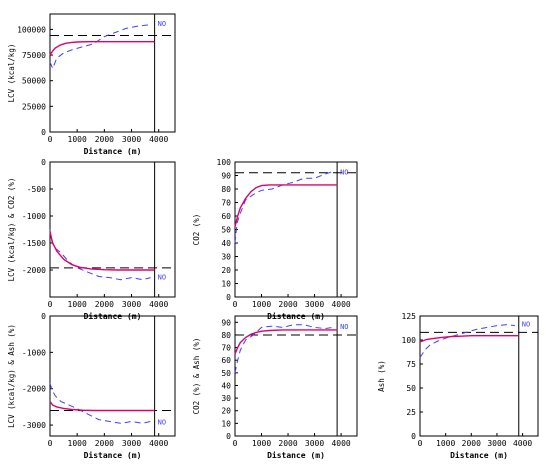 The height and width of the screenshot is (471, 550). Describe the element at coordinates (409, 340) in the screenshot. I see `y-tick-label: 100` at that location.